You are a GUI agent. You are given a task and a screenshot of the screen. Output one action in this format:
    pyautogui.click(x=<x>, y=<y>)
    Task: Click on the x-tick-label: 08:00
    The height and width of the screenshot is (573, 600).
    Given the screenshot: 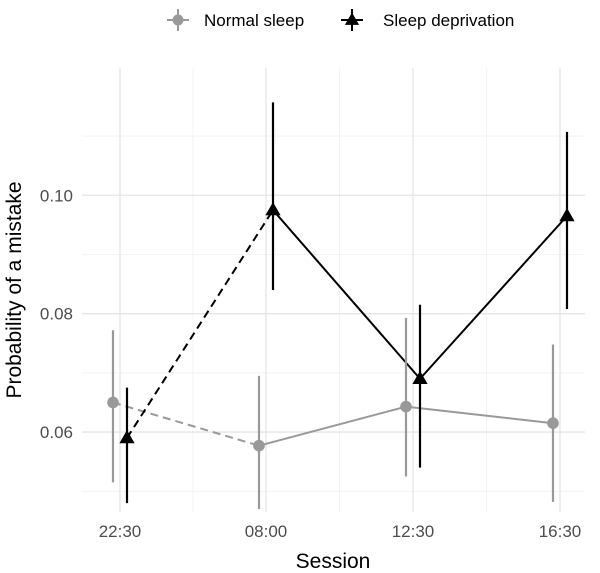 What is the action you would take?
    pyautogui.click(x=266, y=531)
    